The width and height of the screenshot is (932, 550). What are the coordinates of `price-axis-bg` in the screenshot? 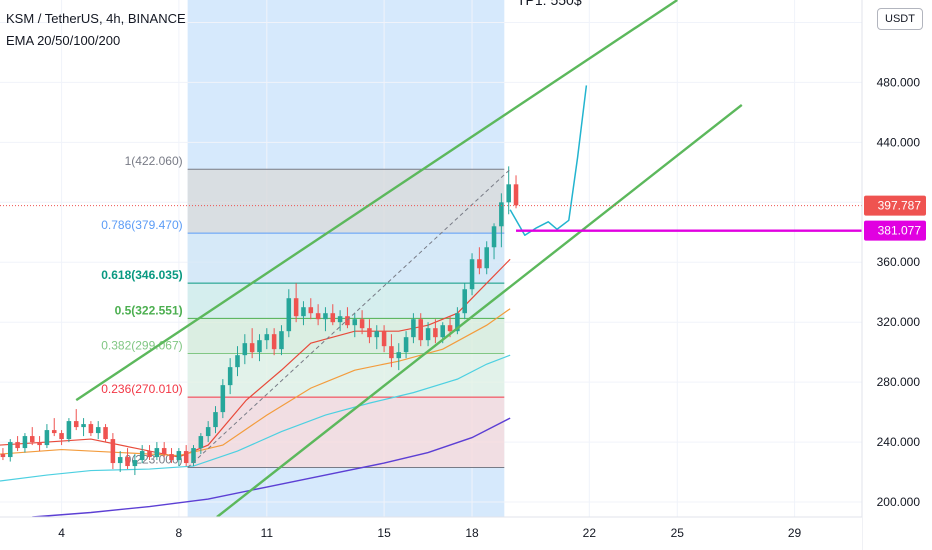 It's located at (897, 275).